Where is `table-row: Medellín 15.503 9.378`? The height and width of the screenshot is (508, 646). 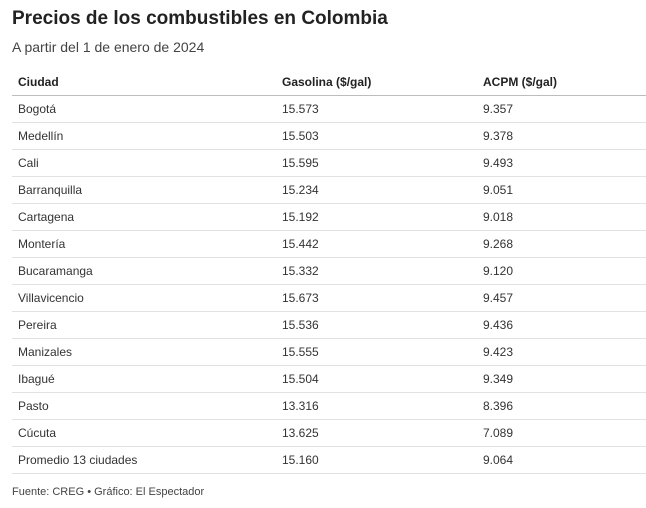 table-row: Medellín 15.503 9.378 is located at coordinates (329, 136).